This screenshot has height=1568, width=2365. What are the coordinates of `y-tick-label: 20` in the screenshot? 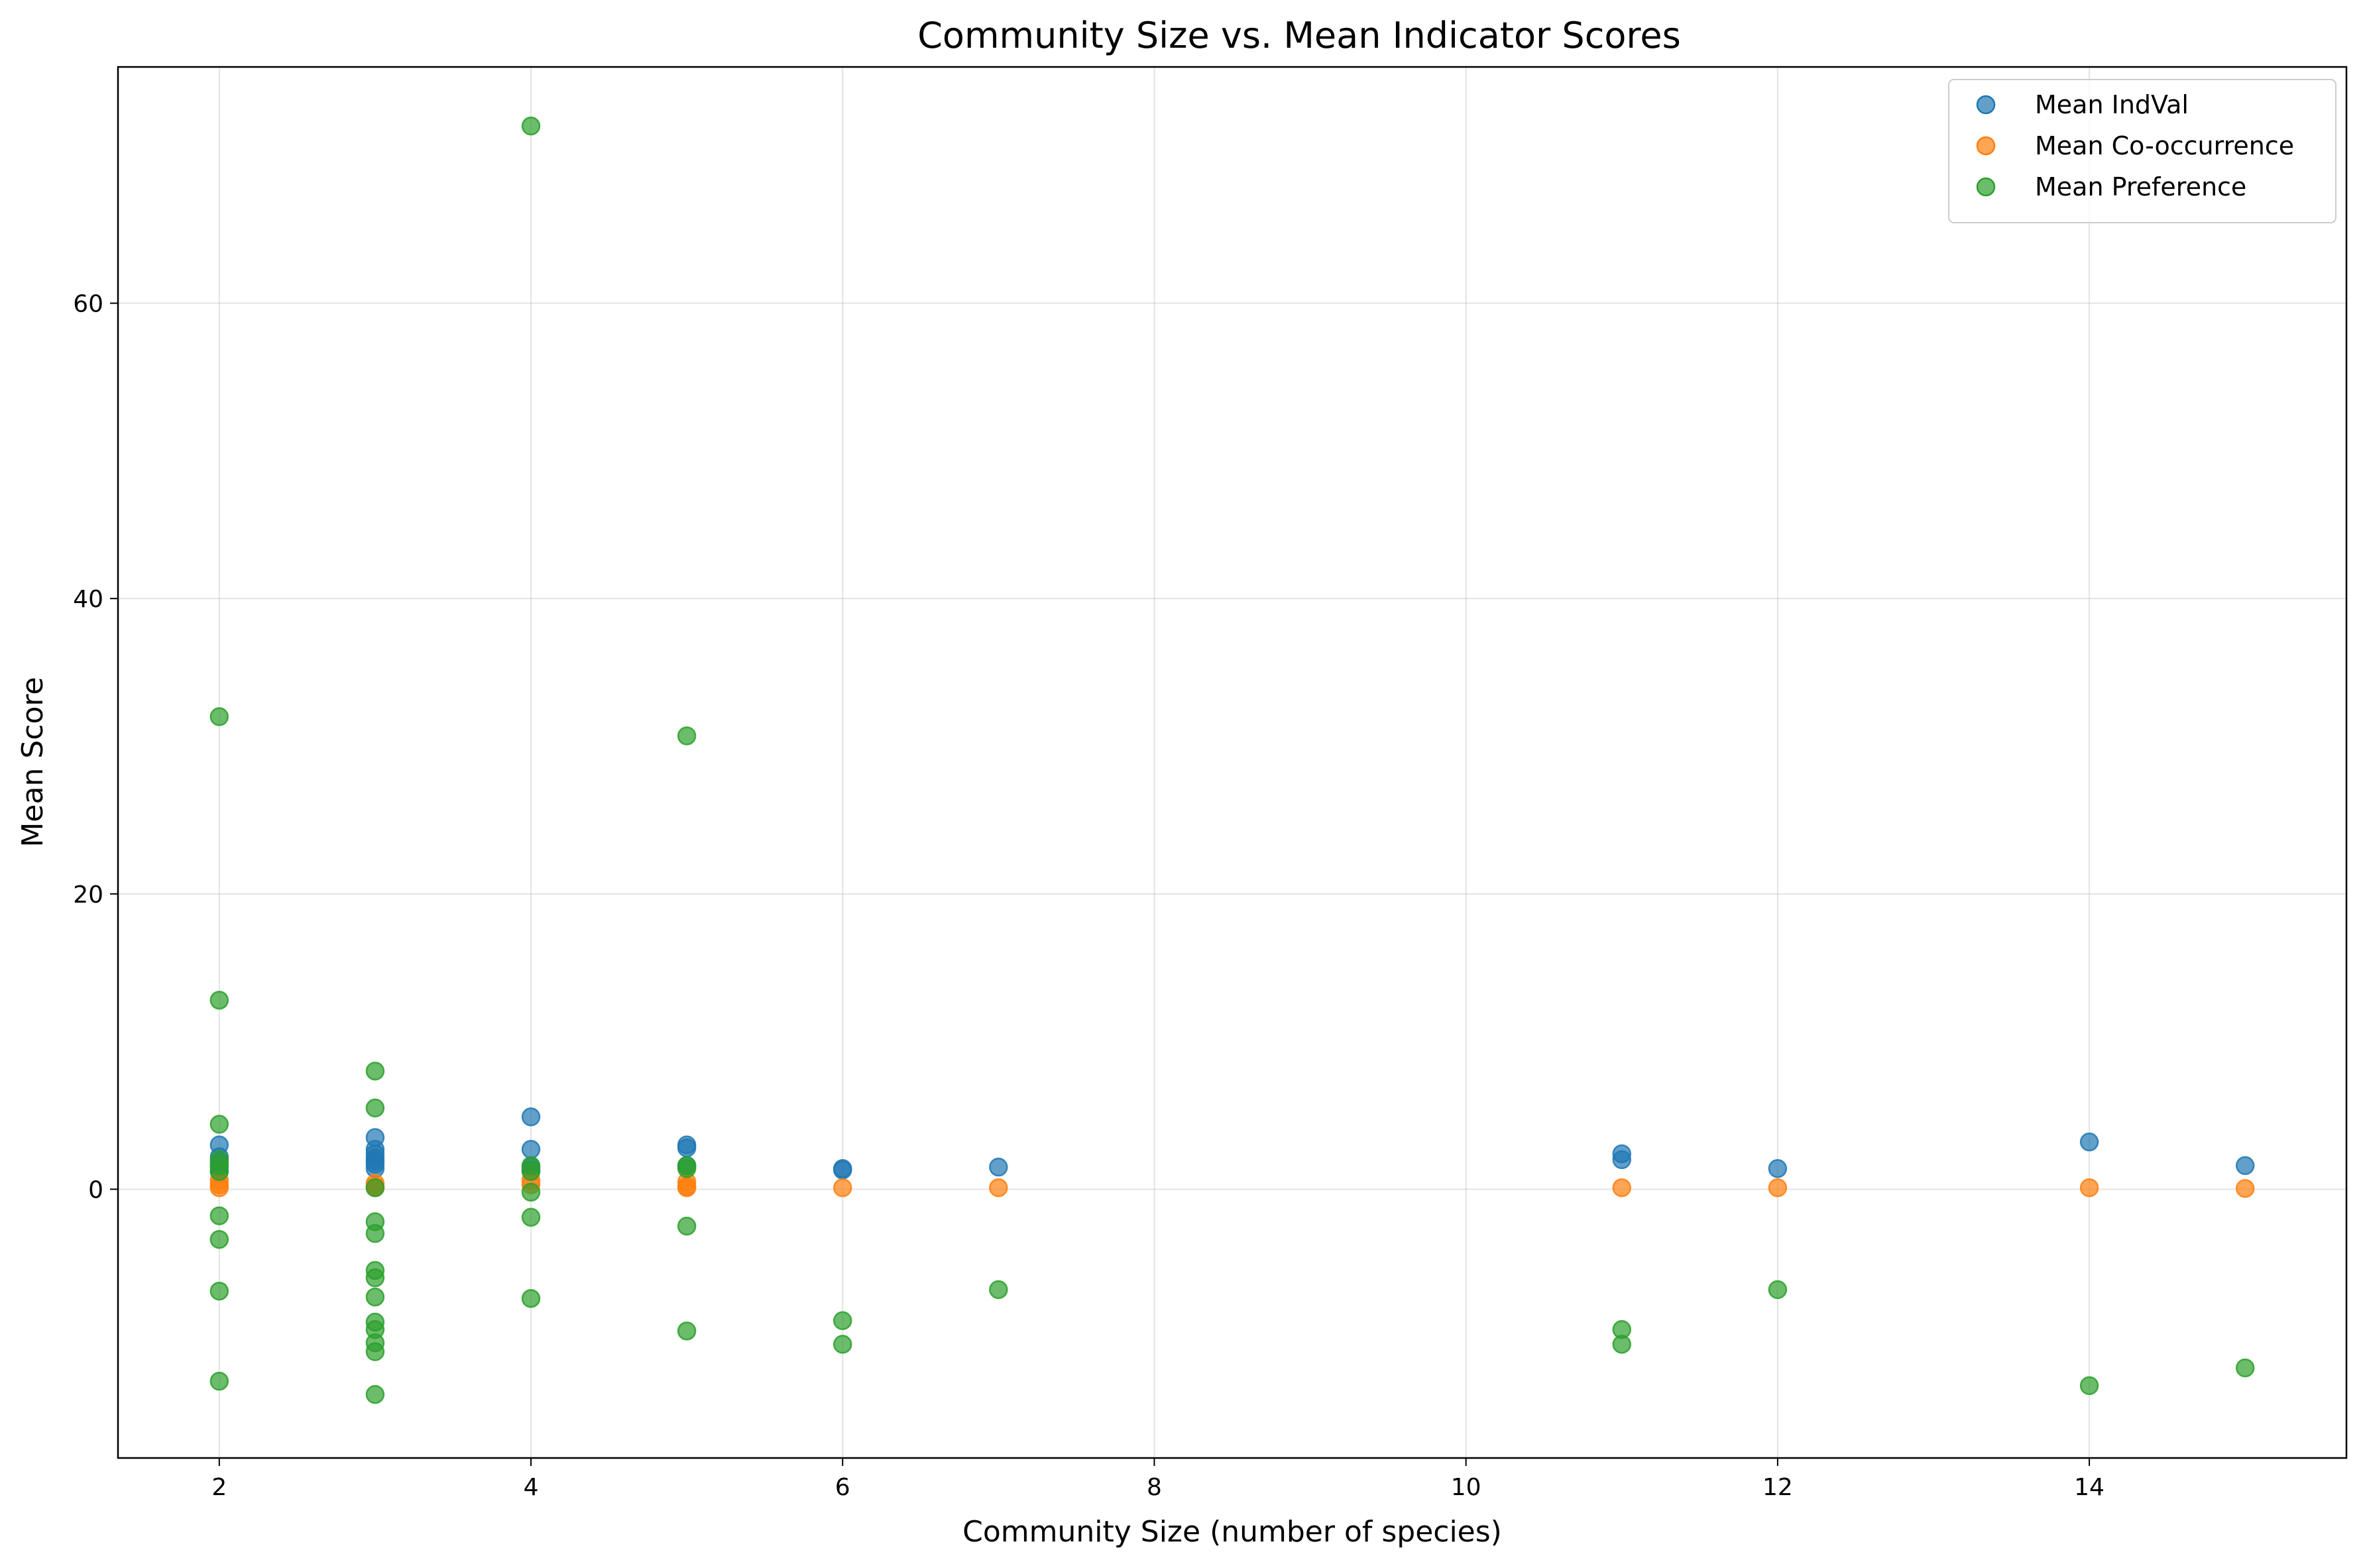 It's located at (88, 895).